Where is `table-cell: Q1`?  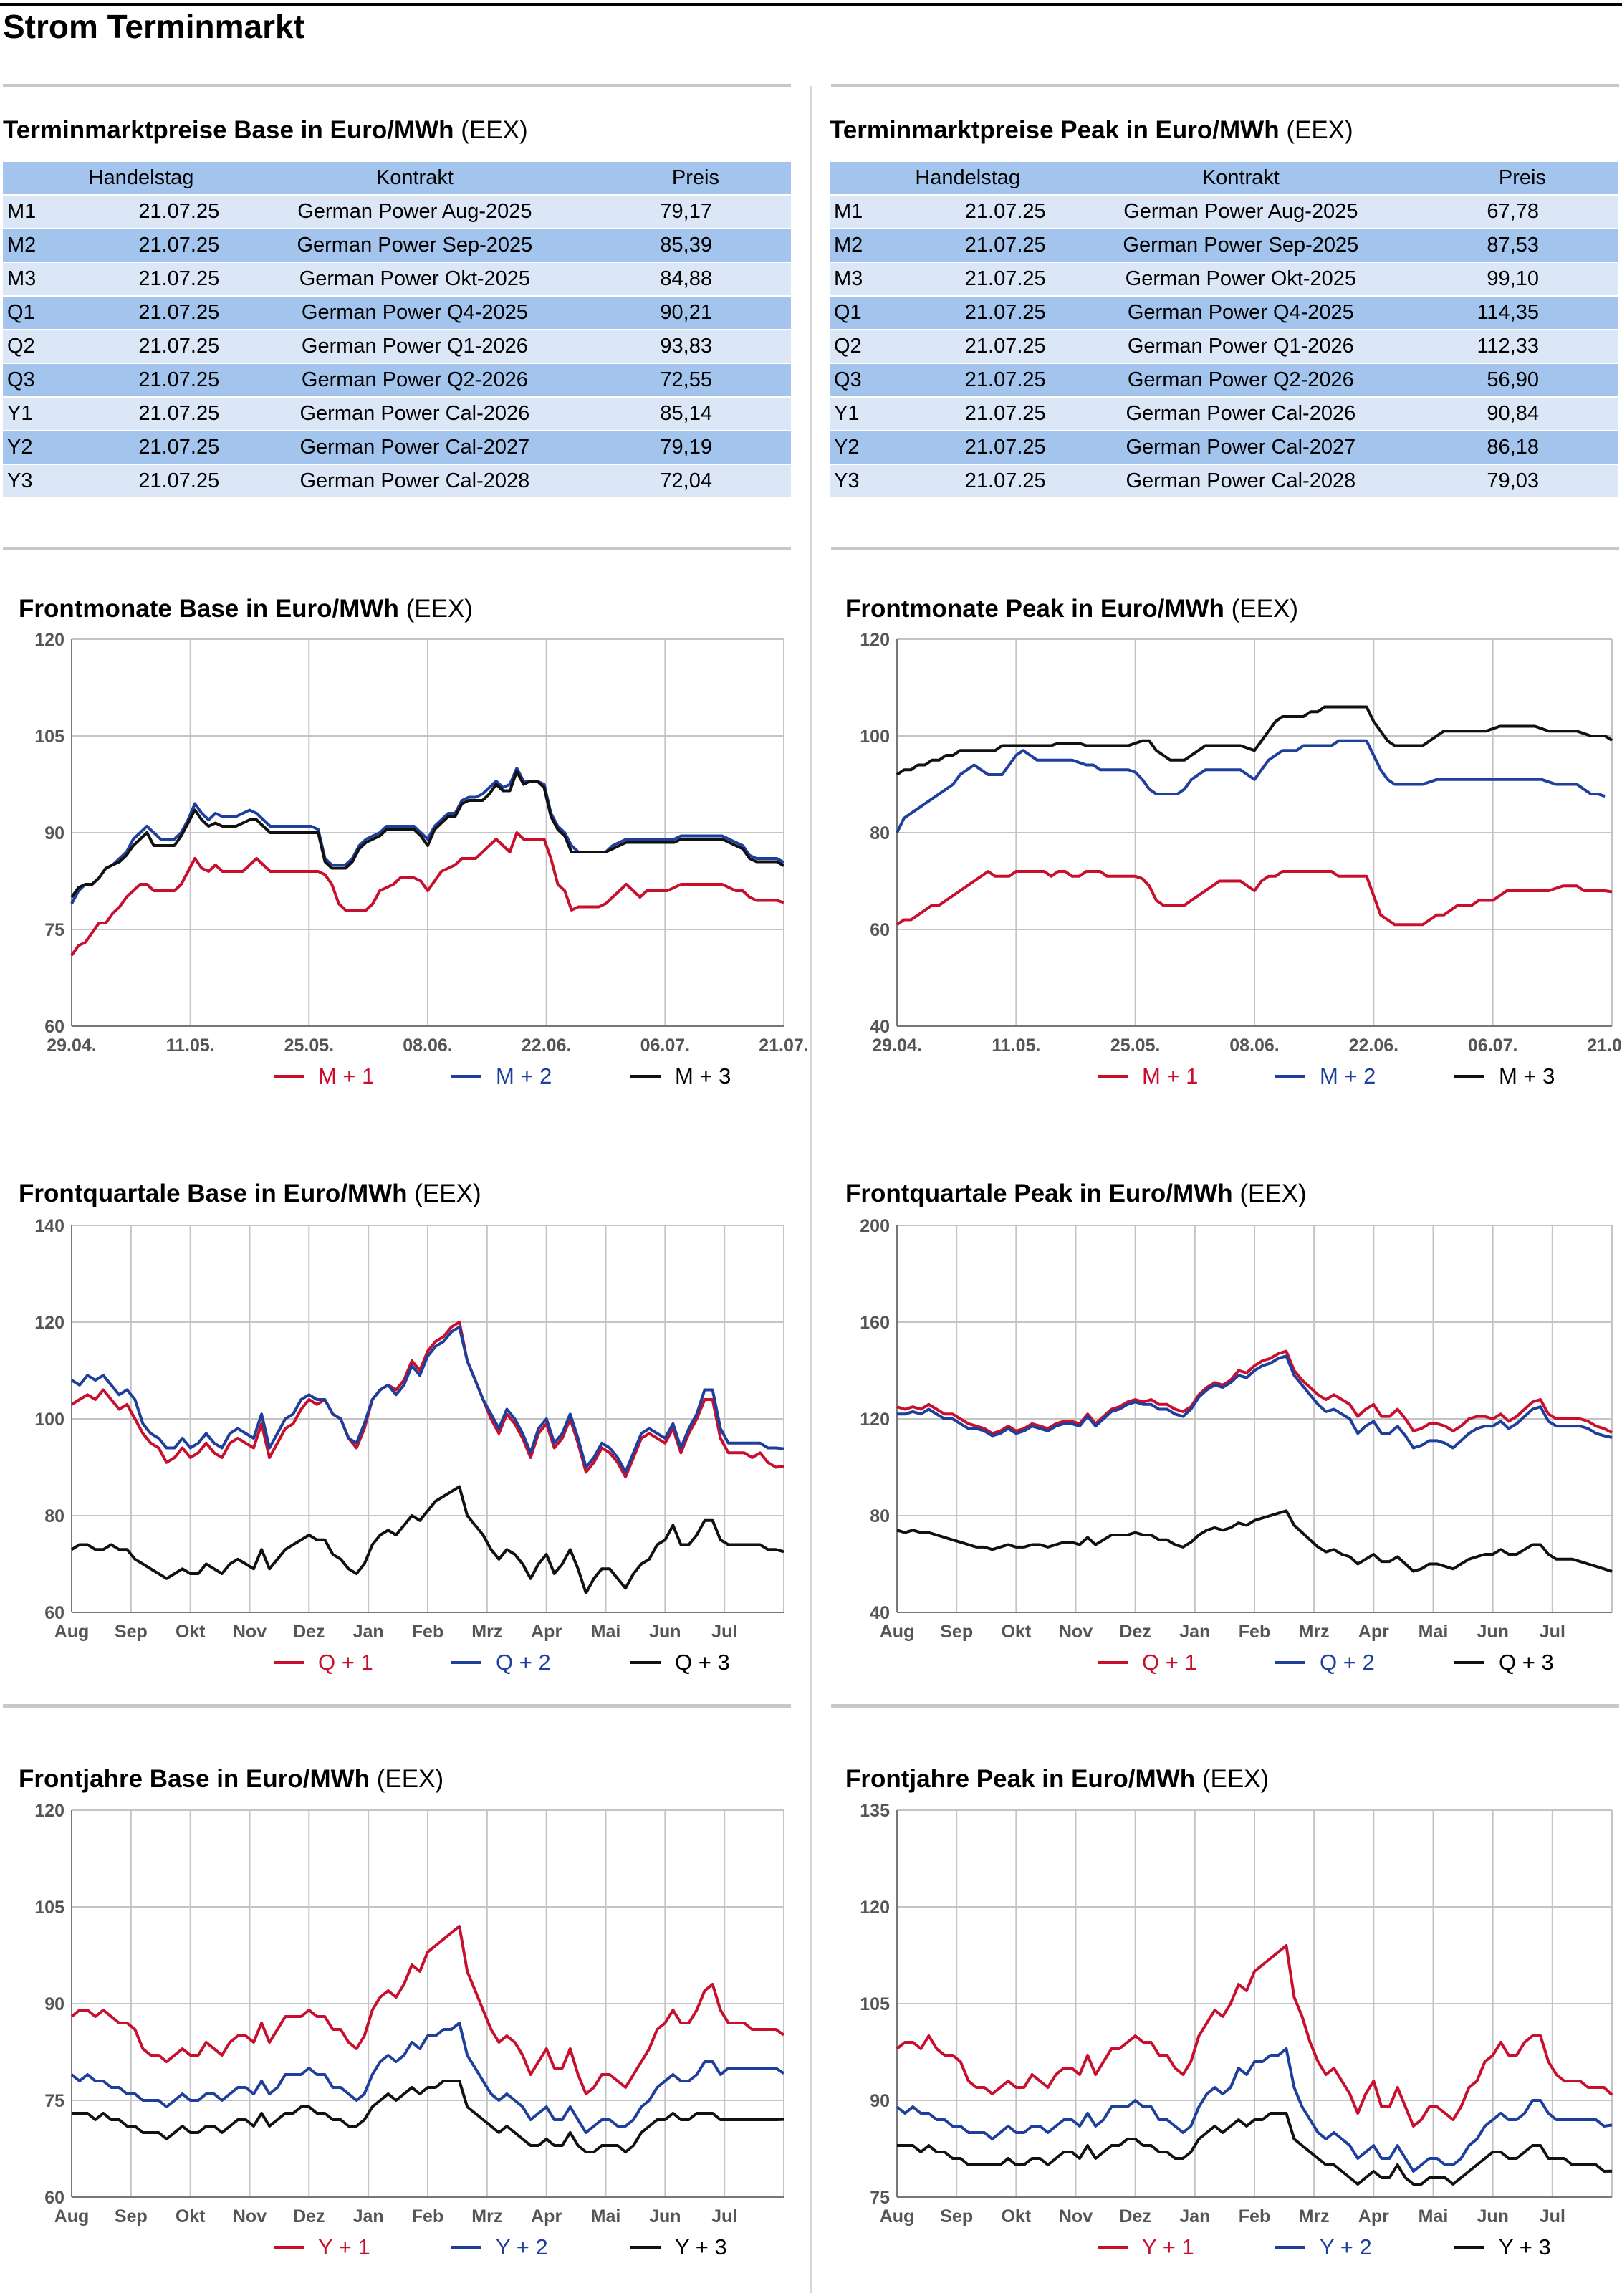
table-cell: Q1 is located at coordinates (31, 313).